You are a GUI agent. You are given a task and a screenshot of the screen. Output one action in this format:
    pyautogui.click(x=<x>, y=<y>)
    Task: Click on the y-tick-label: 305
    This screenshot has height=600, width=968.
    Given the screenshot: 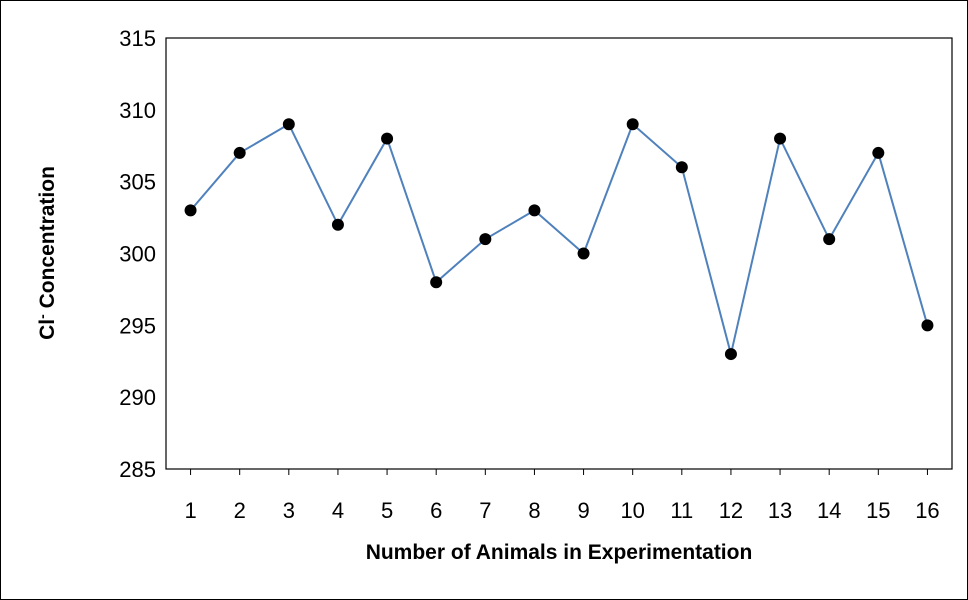 What is the action you would take?
    pyautogui.click(x=137, y=182)
    